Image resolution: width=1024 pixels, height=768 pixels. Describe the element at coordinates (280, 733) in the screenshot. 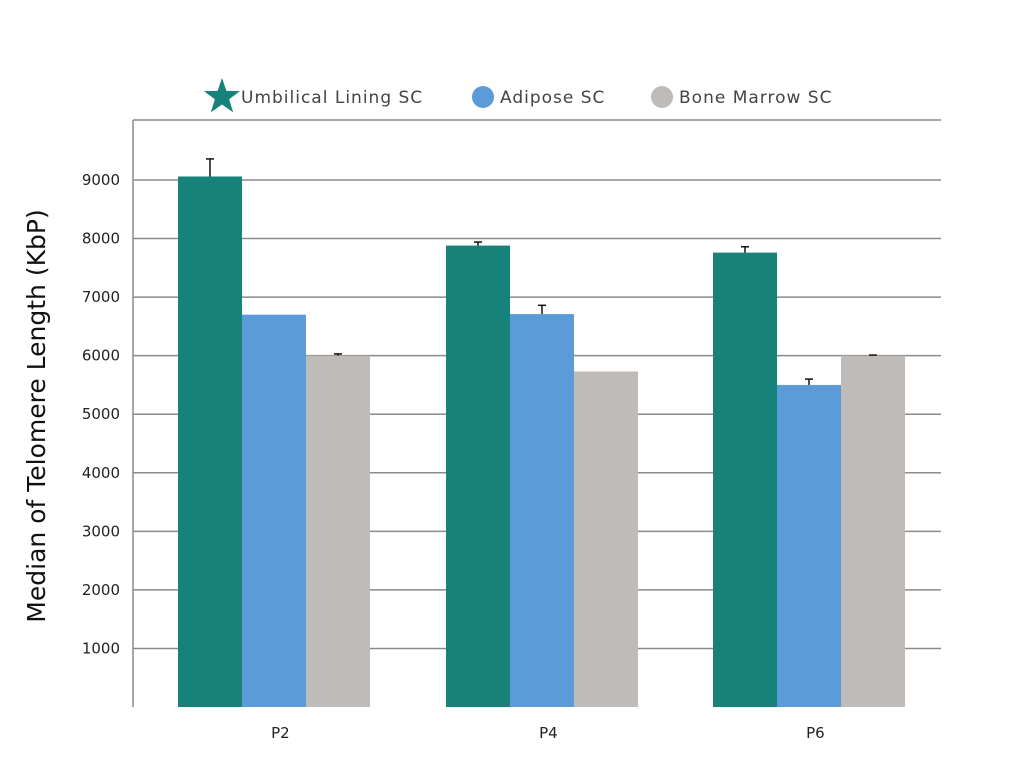

I see `x-tick-label: P2` at that location.